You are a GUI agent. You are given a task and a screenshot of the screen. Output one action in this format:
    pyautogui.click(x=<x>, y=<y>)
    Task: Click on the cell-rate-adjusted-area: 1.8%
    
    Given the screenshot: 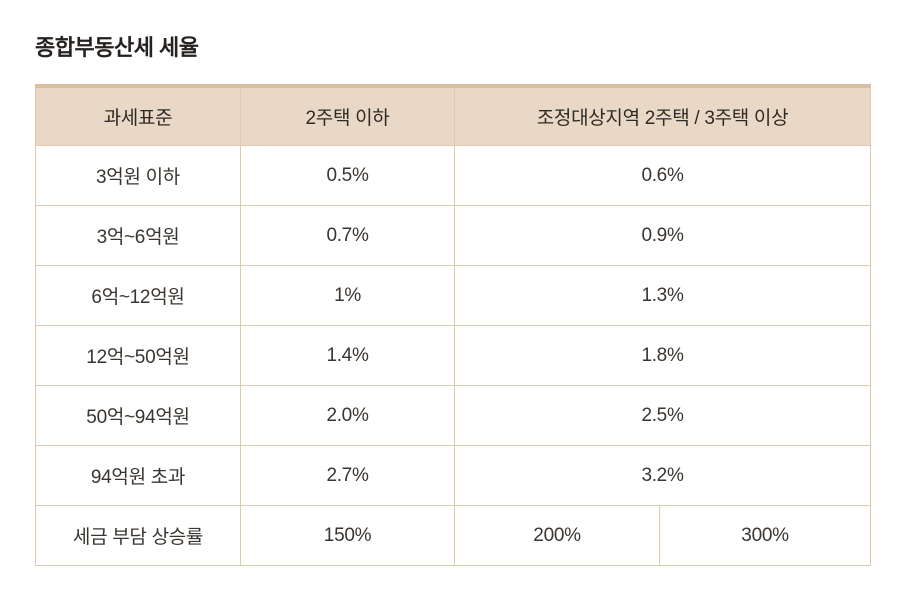 What is the action you would take?
    pyautogui.click(x=662, y=355)
    